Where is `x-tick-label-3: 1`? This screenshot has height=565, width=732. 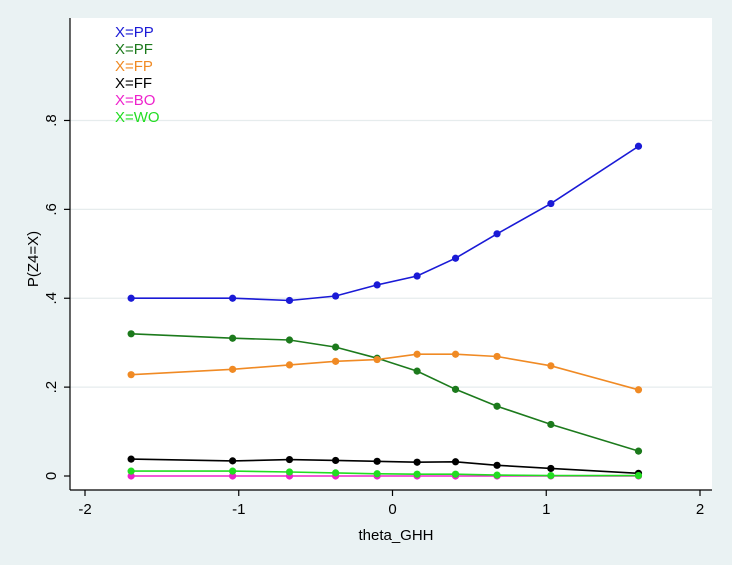 x-tick-label-3: 1 is located at coordinates (546, 509).